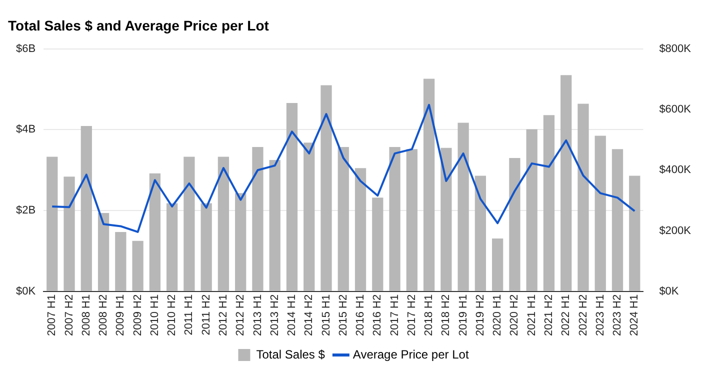 This screenshot has width=707, height=371. Describe the element at coordinates (600, 315) in the screenshot. I see `x-tick-label: 2023 H1` at that location.